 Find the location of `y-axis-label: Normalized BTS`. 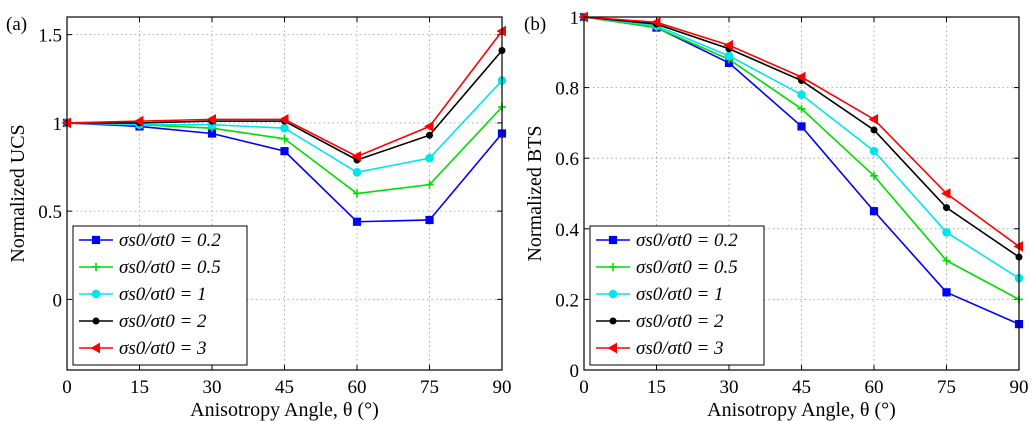

y-axis-label: Normalized BTS is located at coordinates (535, 193).